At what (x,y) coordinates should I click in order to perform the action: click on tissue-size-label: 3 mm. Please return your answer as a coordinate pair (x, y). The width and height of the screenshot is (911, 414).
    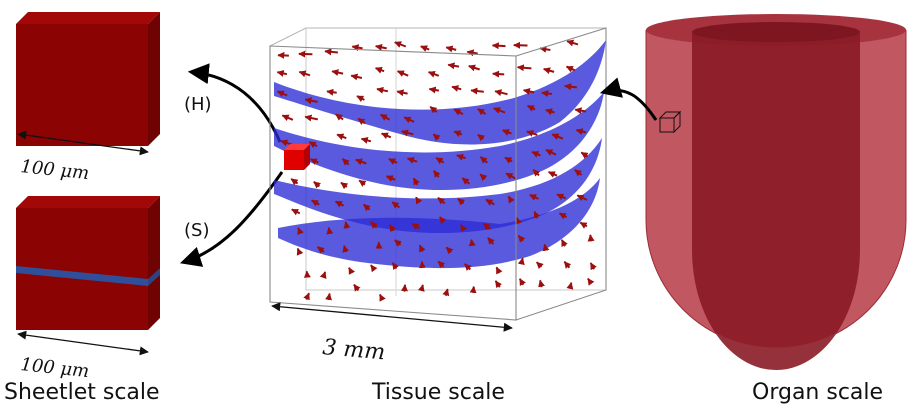
    Looking at the image, I should click on (353, 350).